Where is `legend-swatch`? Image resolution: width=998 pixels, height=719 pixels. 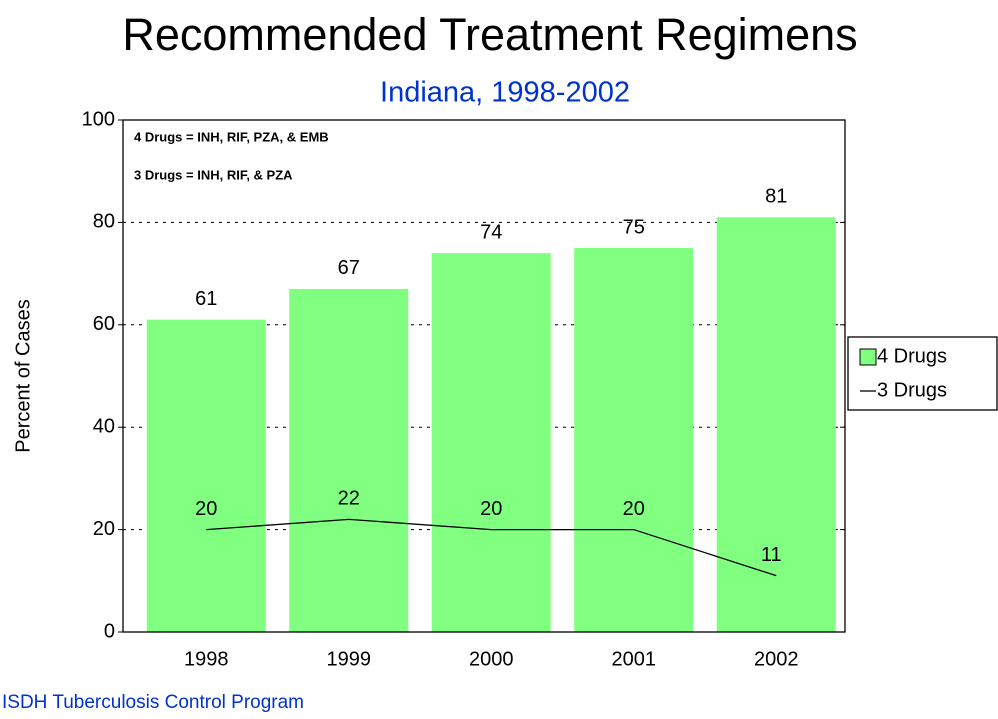
legend-swatch is located at coordinates (868, 357).